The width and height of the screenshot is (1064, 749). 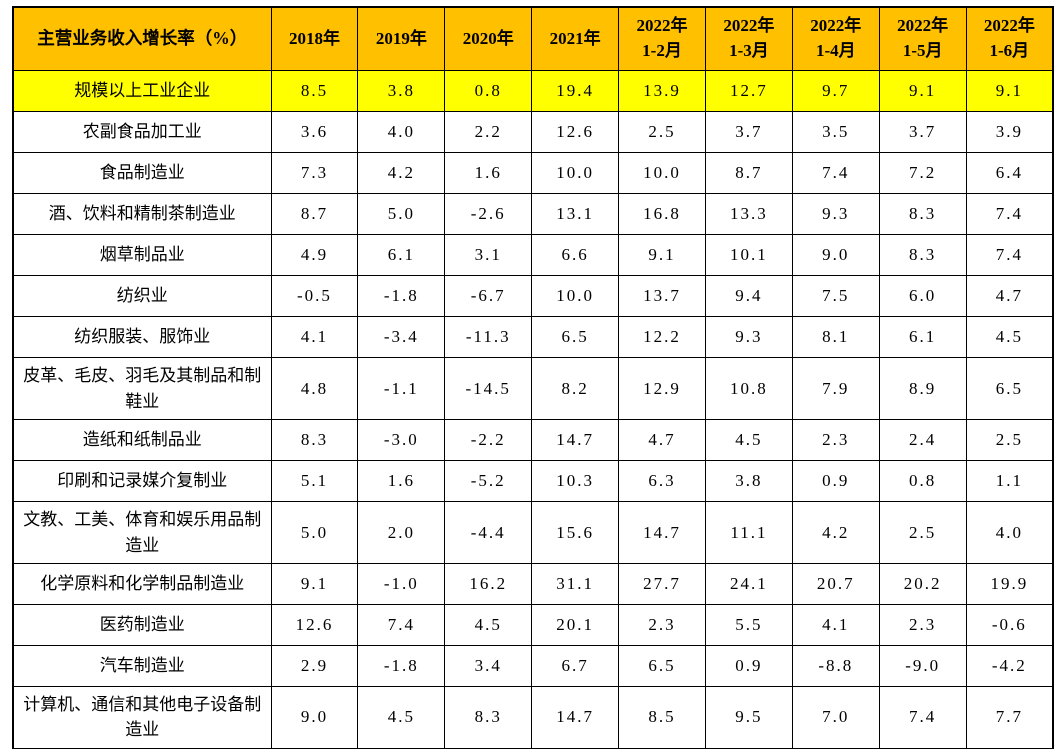 What do you see at coordinates (1009, 50) in the screenshot?
I see `column-header-line: 1-6月` at bounding box center [1009, 50].